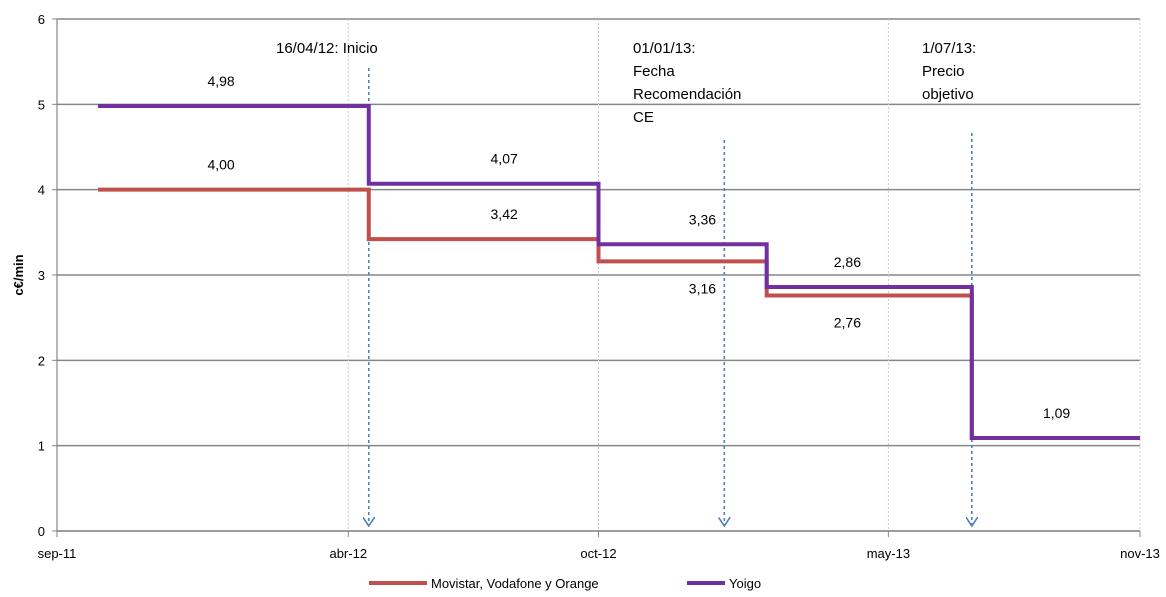 The width and height of the screenshot is (1166, 597). What do you see at coordinates (504, 159) in the screenshot?
I see `data-label: 4,07` at bounding box center [504, 159].